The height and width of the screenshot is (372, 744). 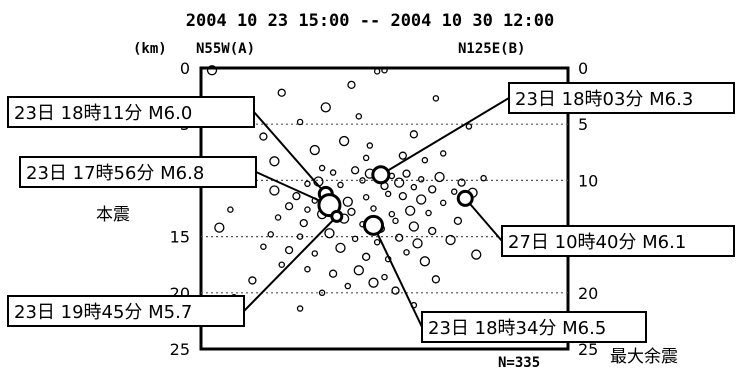 What do you see at coordinates (103, 113) in the screenshot?
I see `callout-label: 23日 18時11分 M6.0` at bounding box center [103, 113].